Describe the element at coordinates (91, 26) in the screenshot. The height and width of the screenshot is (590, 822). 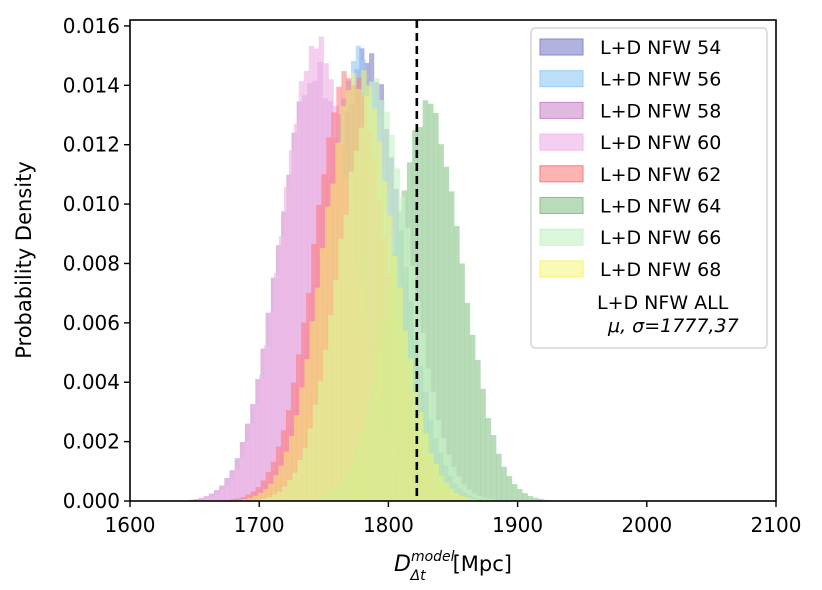
I see `y-tick-label: 0.016` at that location.